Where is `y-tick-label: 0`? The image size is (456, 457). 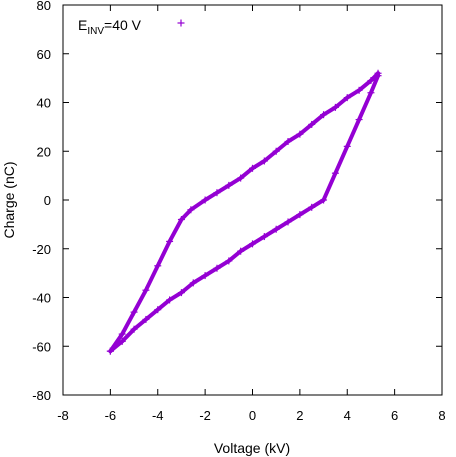 y-tick-label: 0 is located at coordinates (47, 200).